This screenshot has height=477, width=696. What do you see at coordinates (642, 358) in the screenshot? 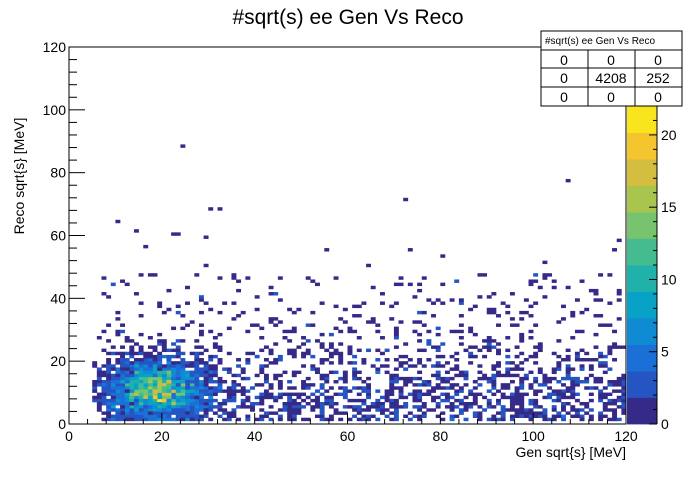
I see `color-scale-segment` at bounding box center [642, 358].